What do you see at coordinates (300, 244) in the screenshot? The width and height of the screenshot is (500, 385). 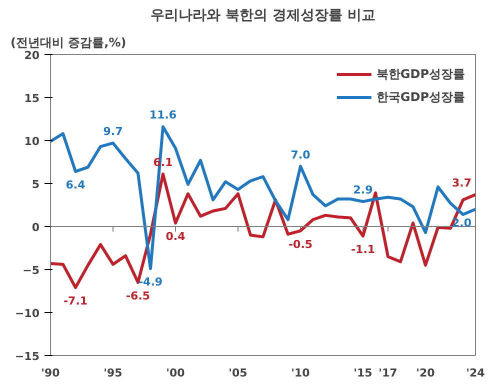 I see `data-label: -0.5` at bounding box center [300, 244].